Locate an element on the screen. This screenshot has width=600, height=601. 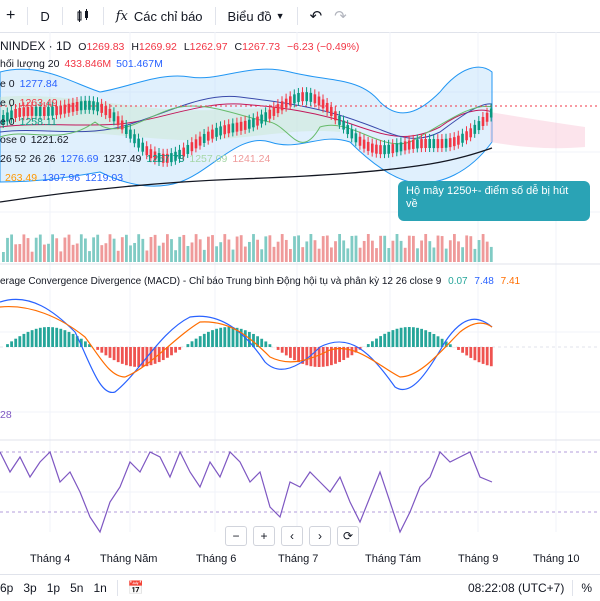
chart-type-button: Biểu đồ ▼ is located at coordinates (256, 16).